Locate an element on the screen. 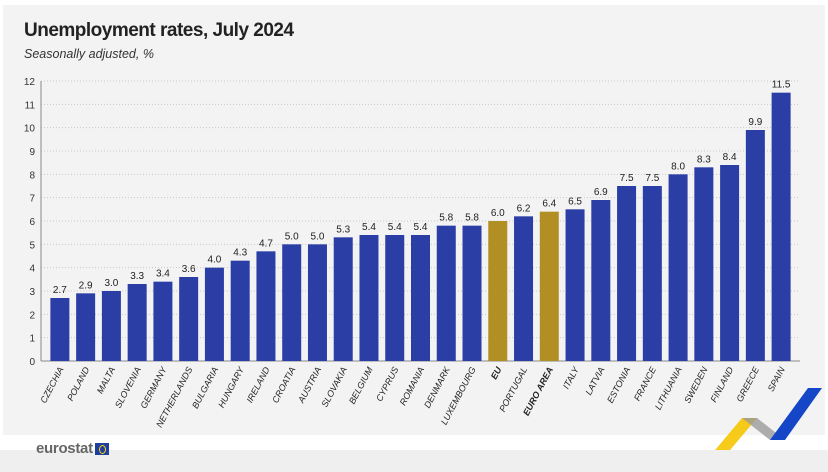 The width and height of the screenshot is (828, 472). bar-belgium is located at coordinates (369, 298).